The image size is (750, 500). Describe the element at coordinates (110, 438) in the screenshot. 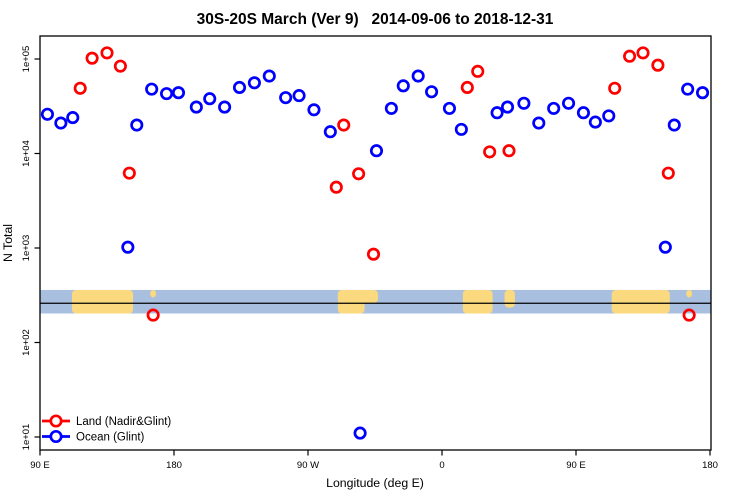

I see `legend-label: Ocean (Glint)` at that location.